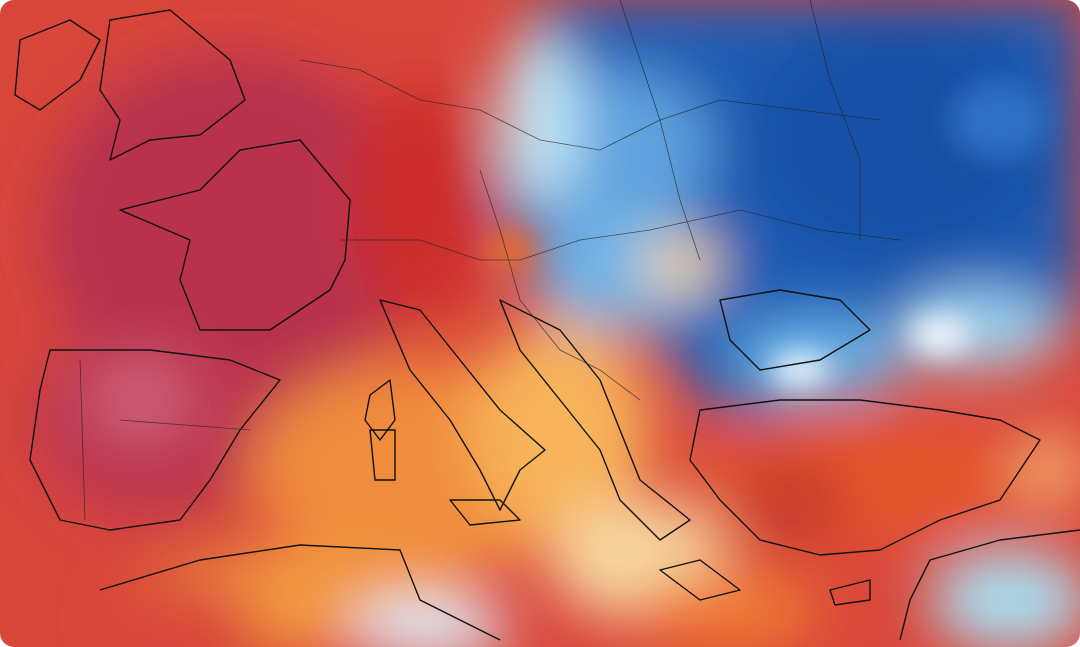 This screenshot has height=647, width=1080. I want to click on hot-peak, so click(140, 400).